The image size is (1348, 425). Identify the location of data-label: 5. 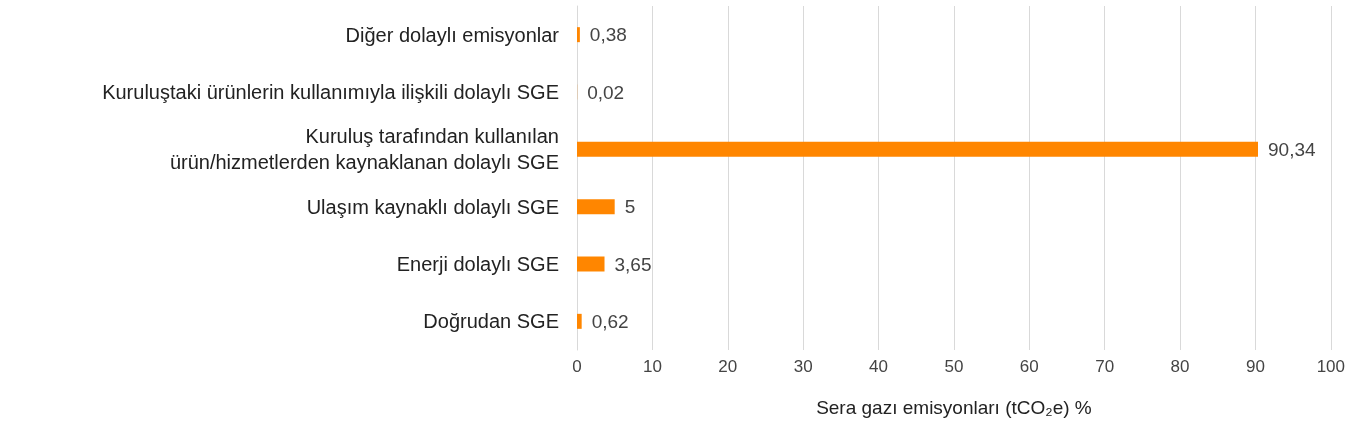
(630, 207).